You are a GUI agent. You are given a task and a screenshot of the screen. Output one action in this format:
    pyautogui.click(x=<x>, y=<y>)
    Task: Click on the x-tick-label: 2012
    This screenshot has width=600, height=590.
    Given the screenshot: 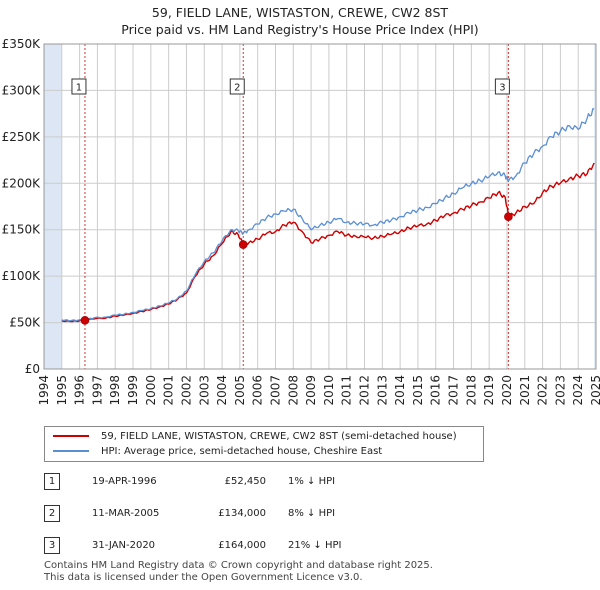 What is the action you would take?
    pyautogui.click(x=365, y=390)
    